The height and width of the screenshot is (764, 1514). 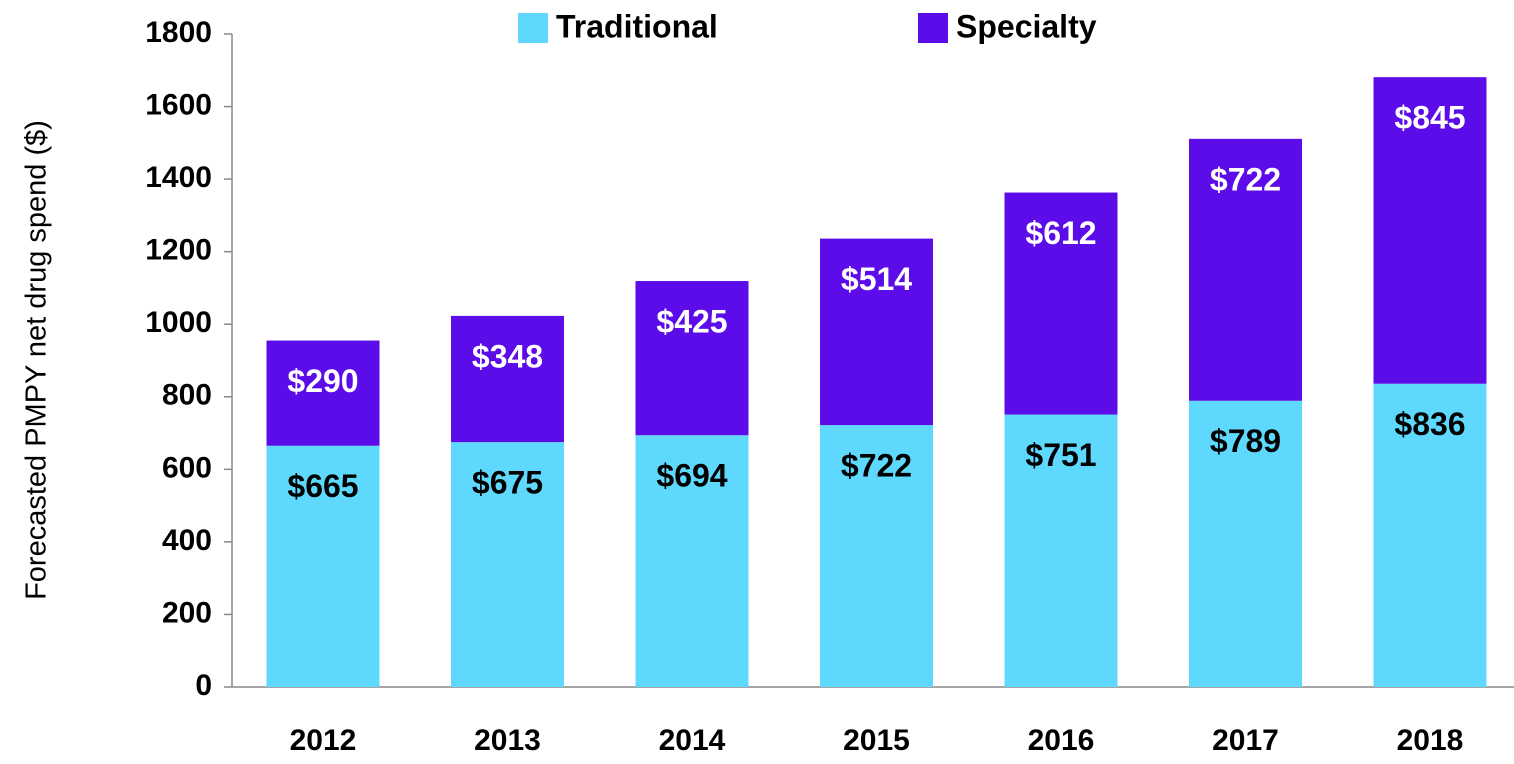 What do you see at coordinates (691, 322) in the screenshot?
I see `data-label: $425` at bounding box center [691, 322].